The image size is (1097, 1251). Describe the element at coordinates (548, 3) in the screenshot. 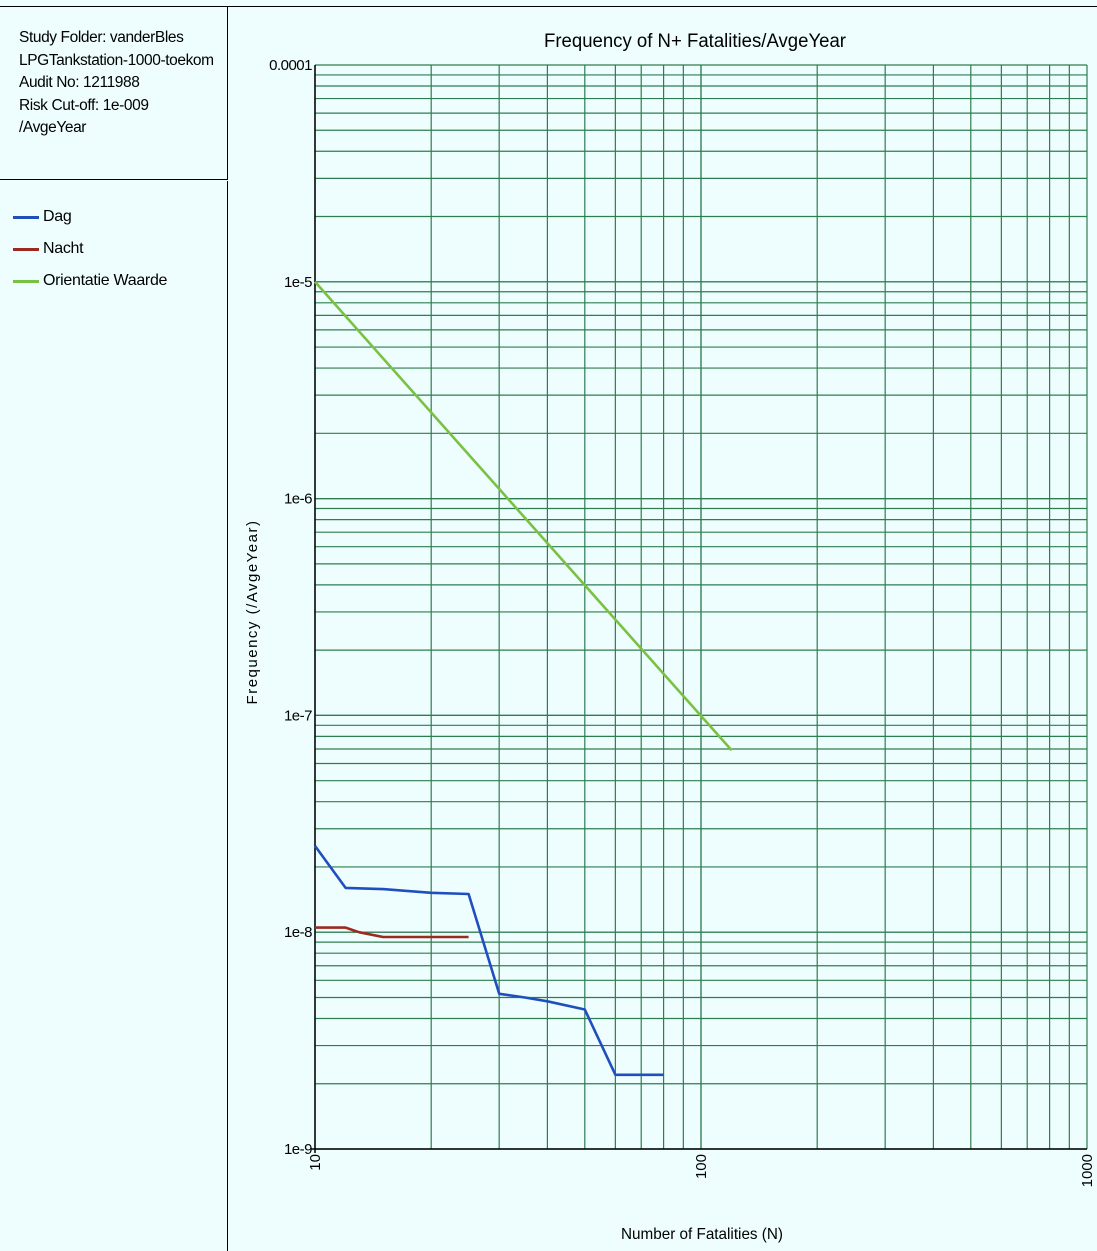

I see `window-top-border` at that location.